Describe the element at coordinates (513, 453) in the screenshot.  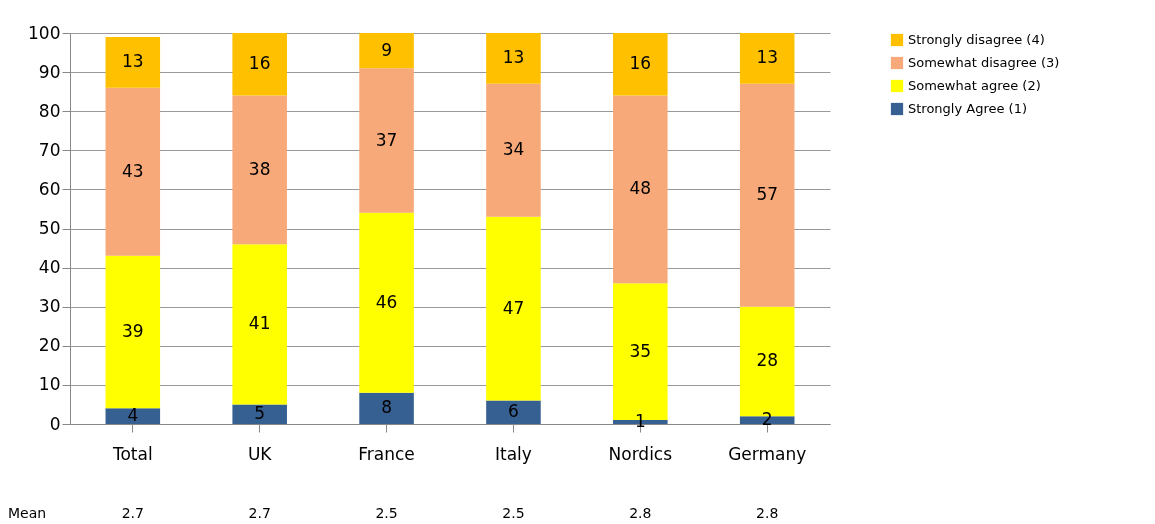
I see `x-tick-label: Italy` at that location.